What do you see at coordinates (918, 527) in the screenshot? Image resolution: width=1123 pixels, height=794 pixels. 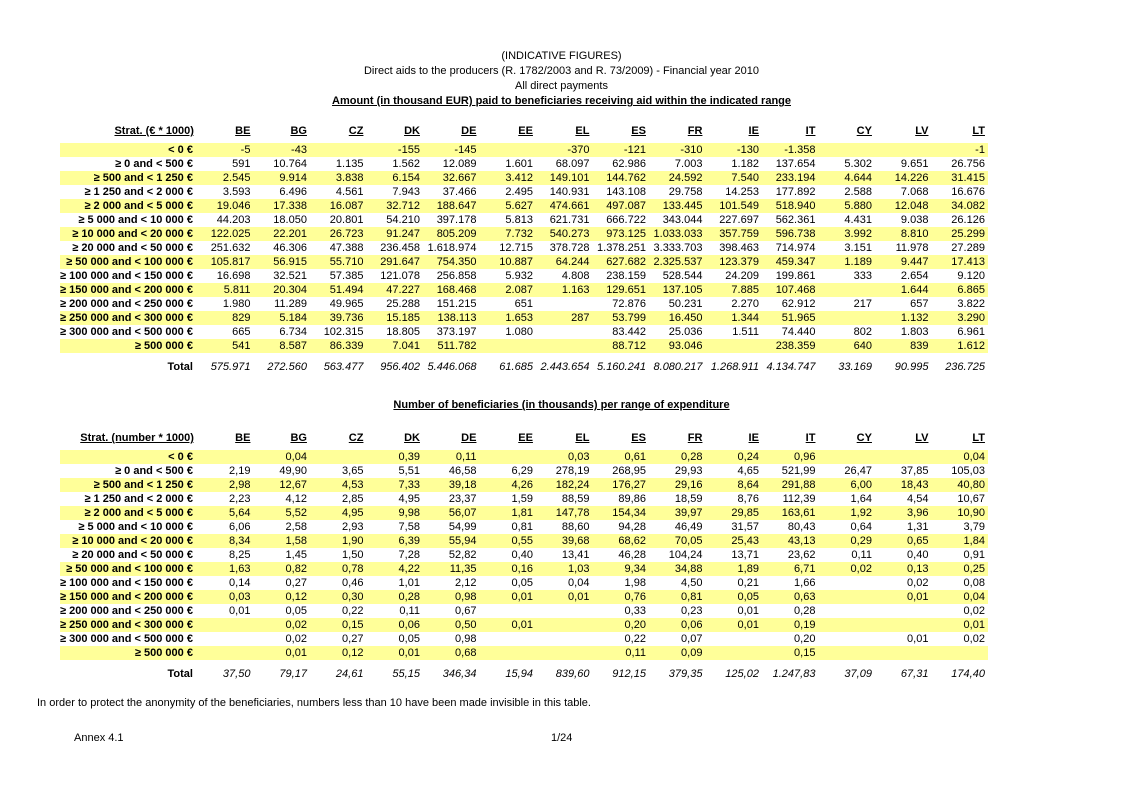 I see `table-cell: 1,31` at bounding box center [918, 527].